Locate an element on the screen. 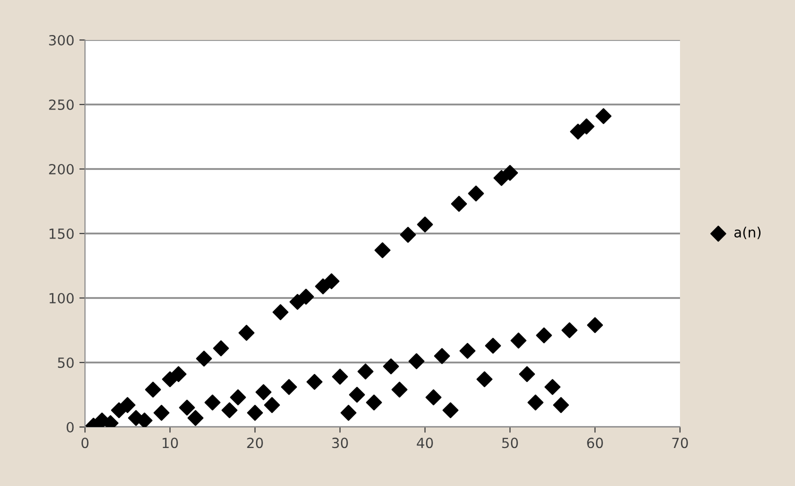  x-tick-label: 30 is located at coordinates (340, 443).